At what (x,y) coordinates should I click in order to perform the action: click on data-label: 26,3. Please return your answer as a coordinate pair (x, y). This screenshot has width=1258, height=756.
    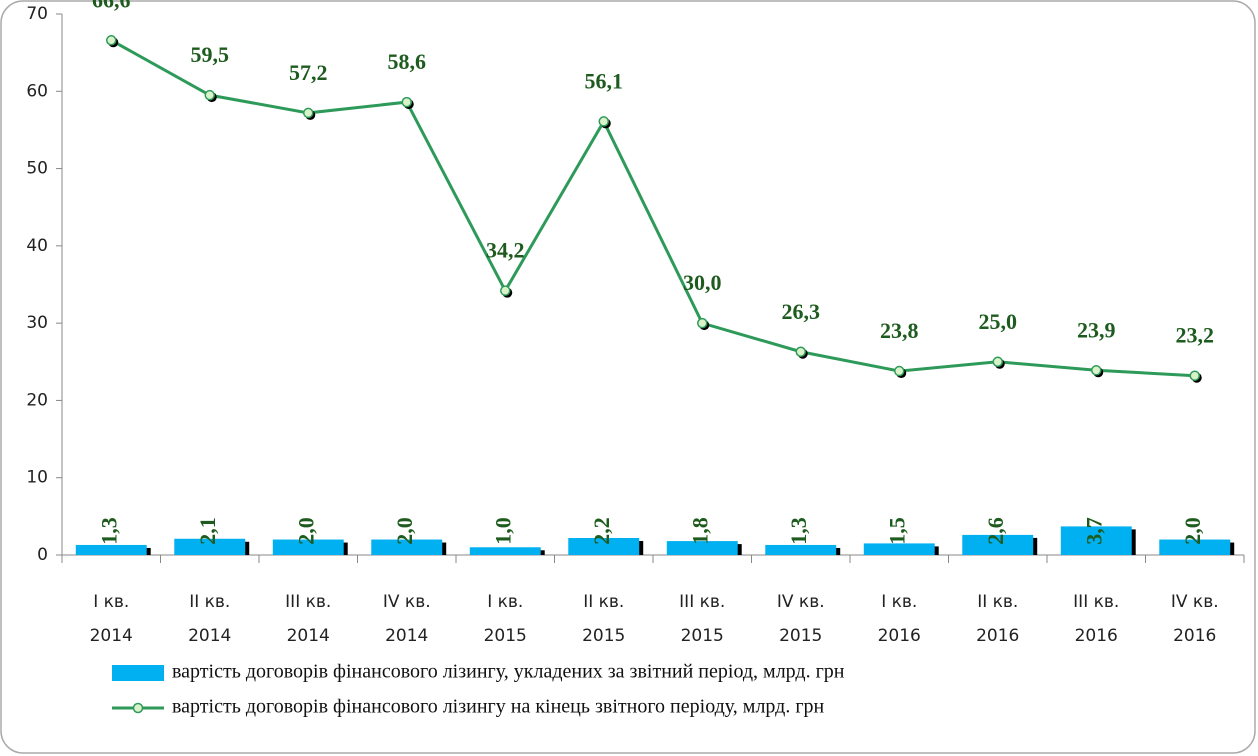
    Looking at the image, I should click on (801, 311).